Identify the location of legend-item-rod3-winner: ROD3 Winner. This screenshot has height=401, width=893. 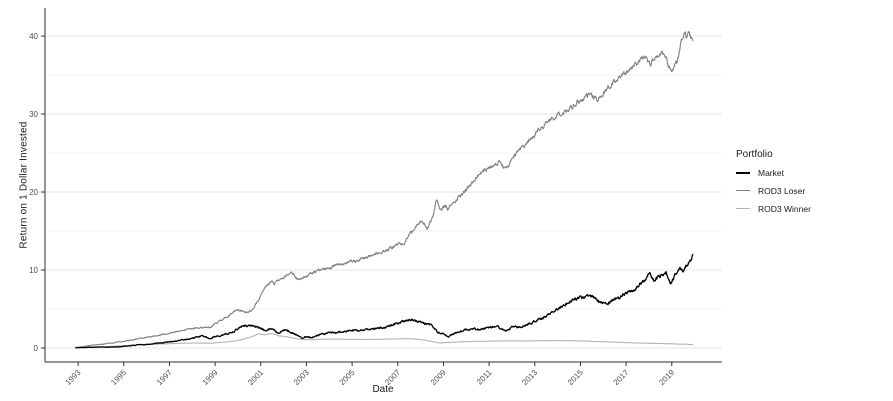
(811, 208).